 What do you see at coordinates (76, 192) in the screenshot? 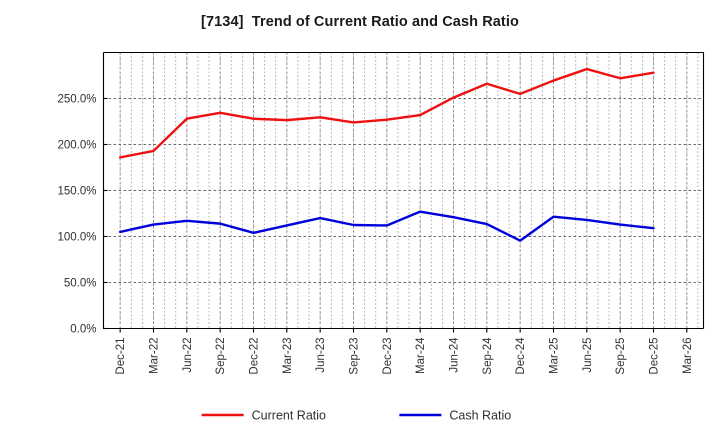
I see `y-axis-tick-label: 150.0%` at bounding box center [76, 192].